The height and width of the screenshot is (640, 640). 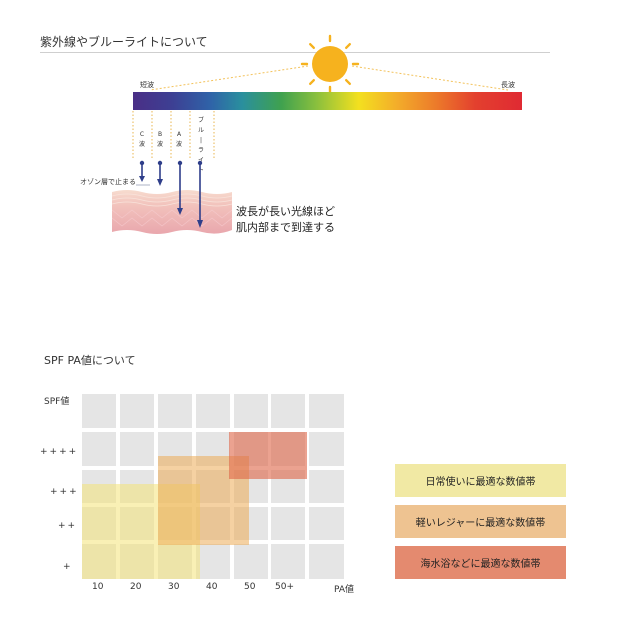 I want to click on zone-sea-bathing, so click(x=268, y=455).